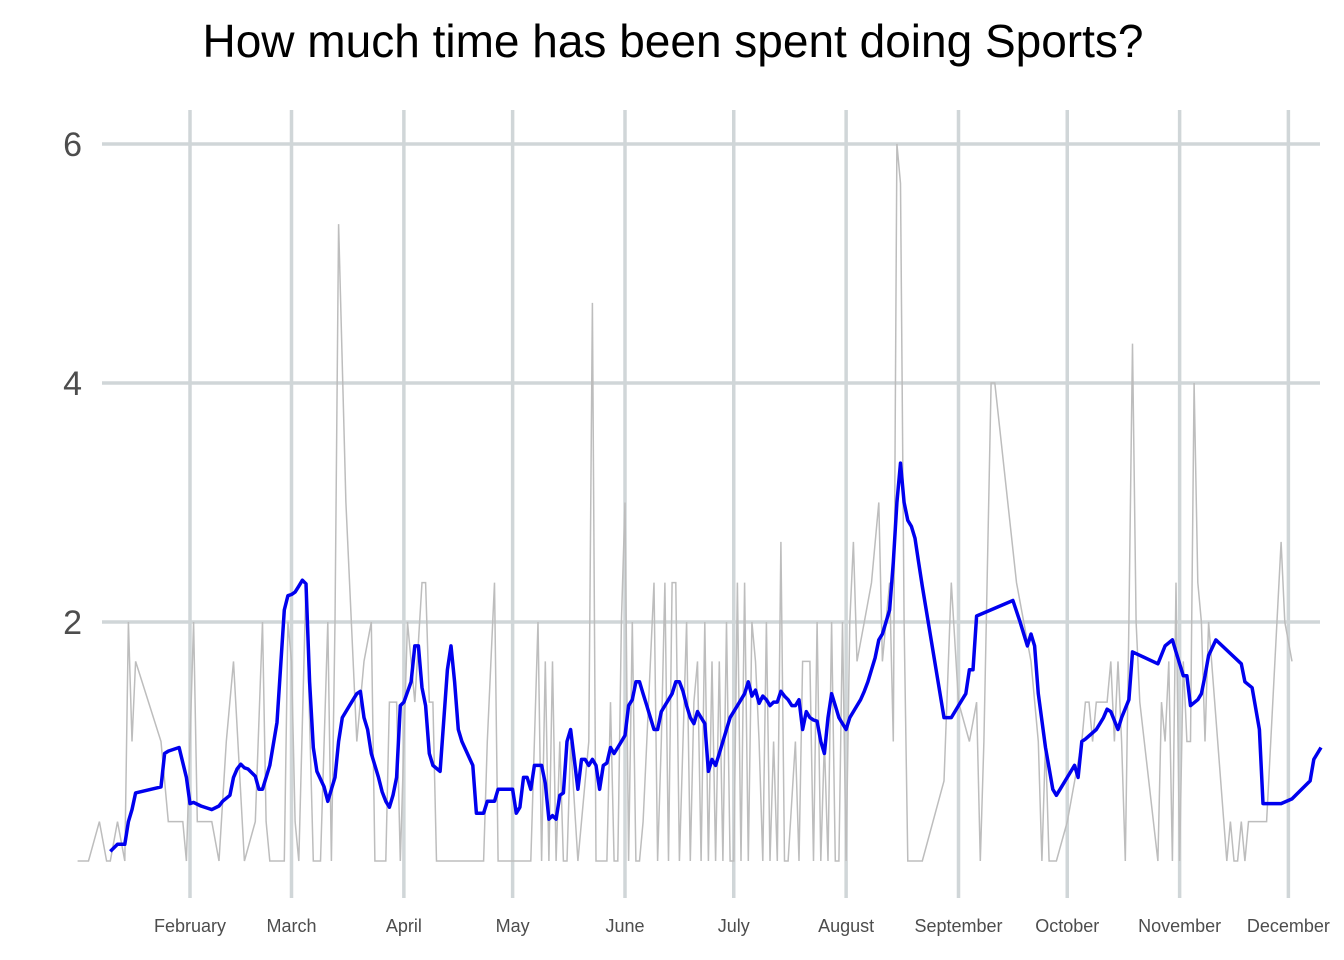  I want to click on x-tick-label: May, so click(513, 926).